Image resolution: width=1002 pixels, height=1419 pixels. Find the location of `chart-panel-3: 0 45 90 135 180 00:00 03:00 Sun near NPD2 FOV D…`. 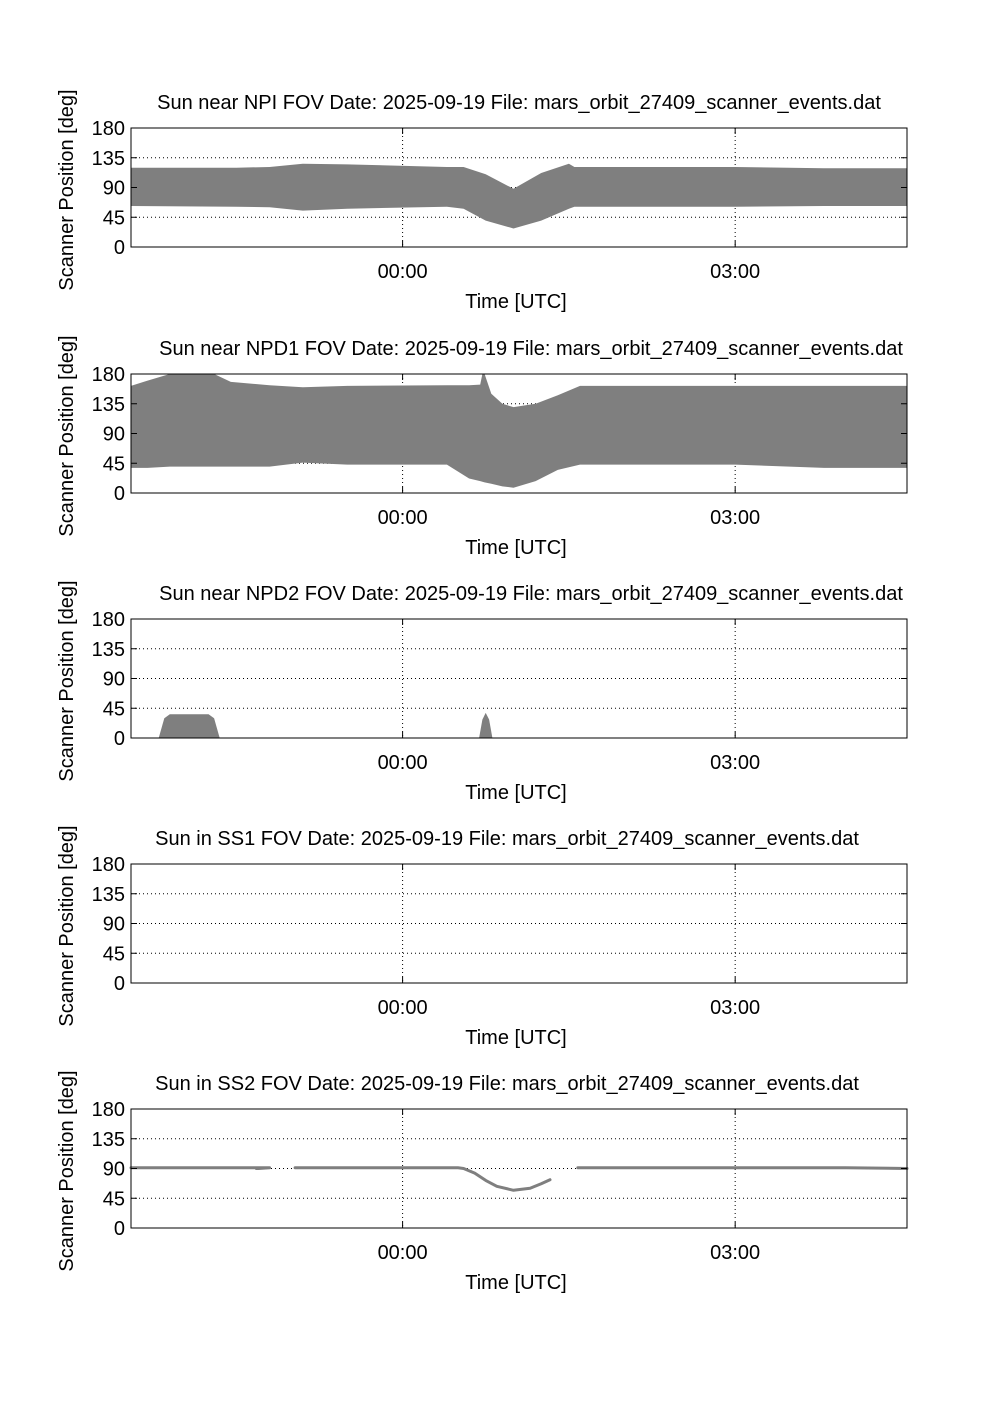

chart-panel-3: 0 45 90 135 180 00:00 03:00 Sun near NPD2 FOV D… is located at coordinates (482, 692).